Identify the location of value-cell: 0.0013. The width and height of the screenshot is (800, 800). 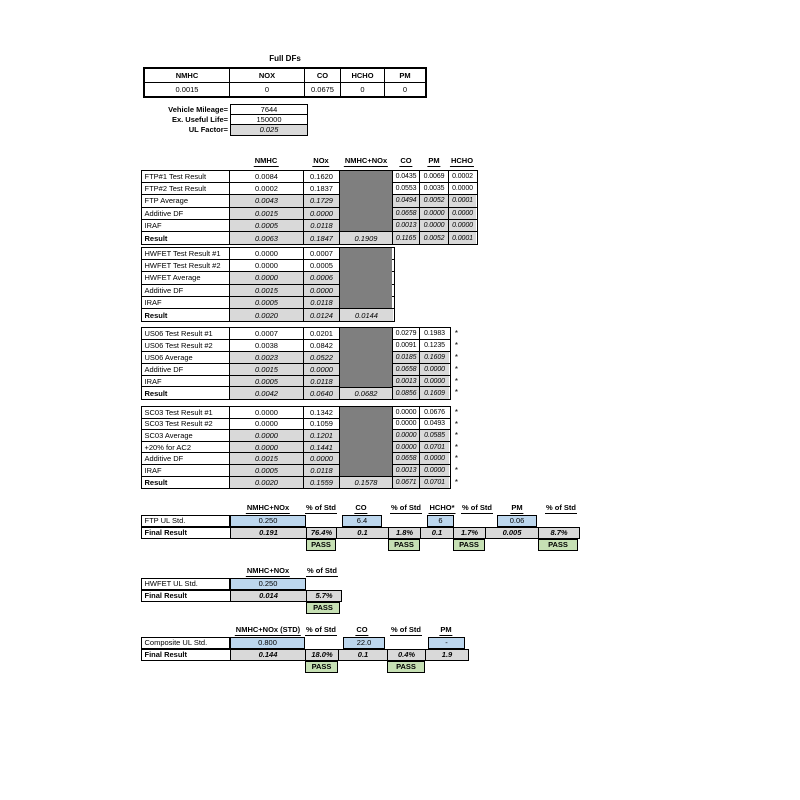
(406, 225).